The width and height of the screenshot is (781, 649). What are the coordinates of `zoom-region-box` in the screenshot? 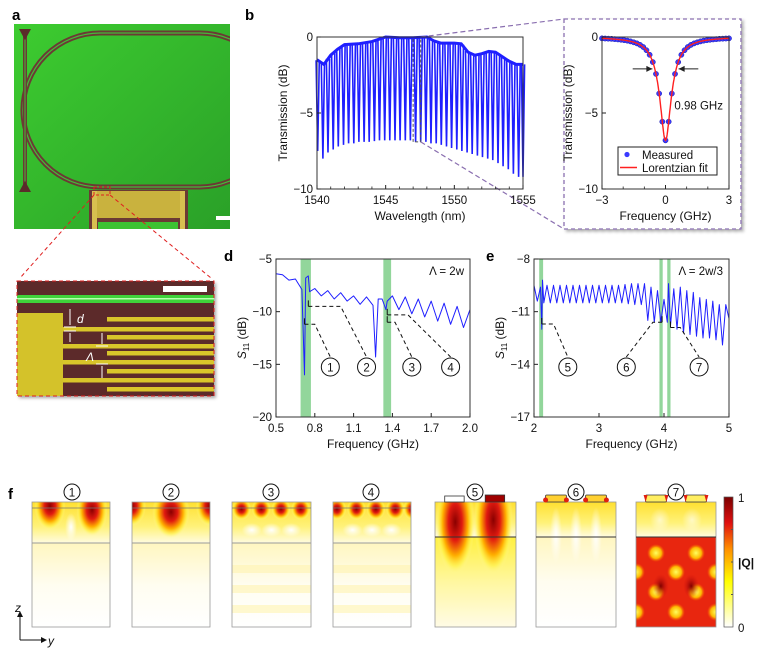 It's located at (417, 89).